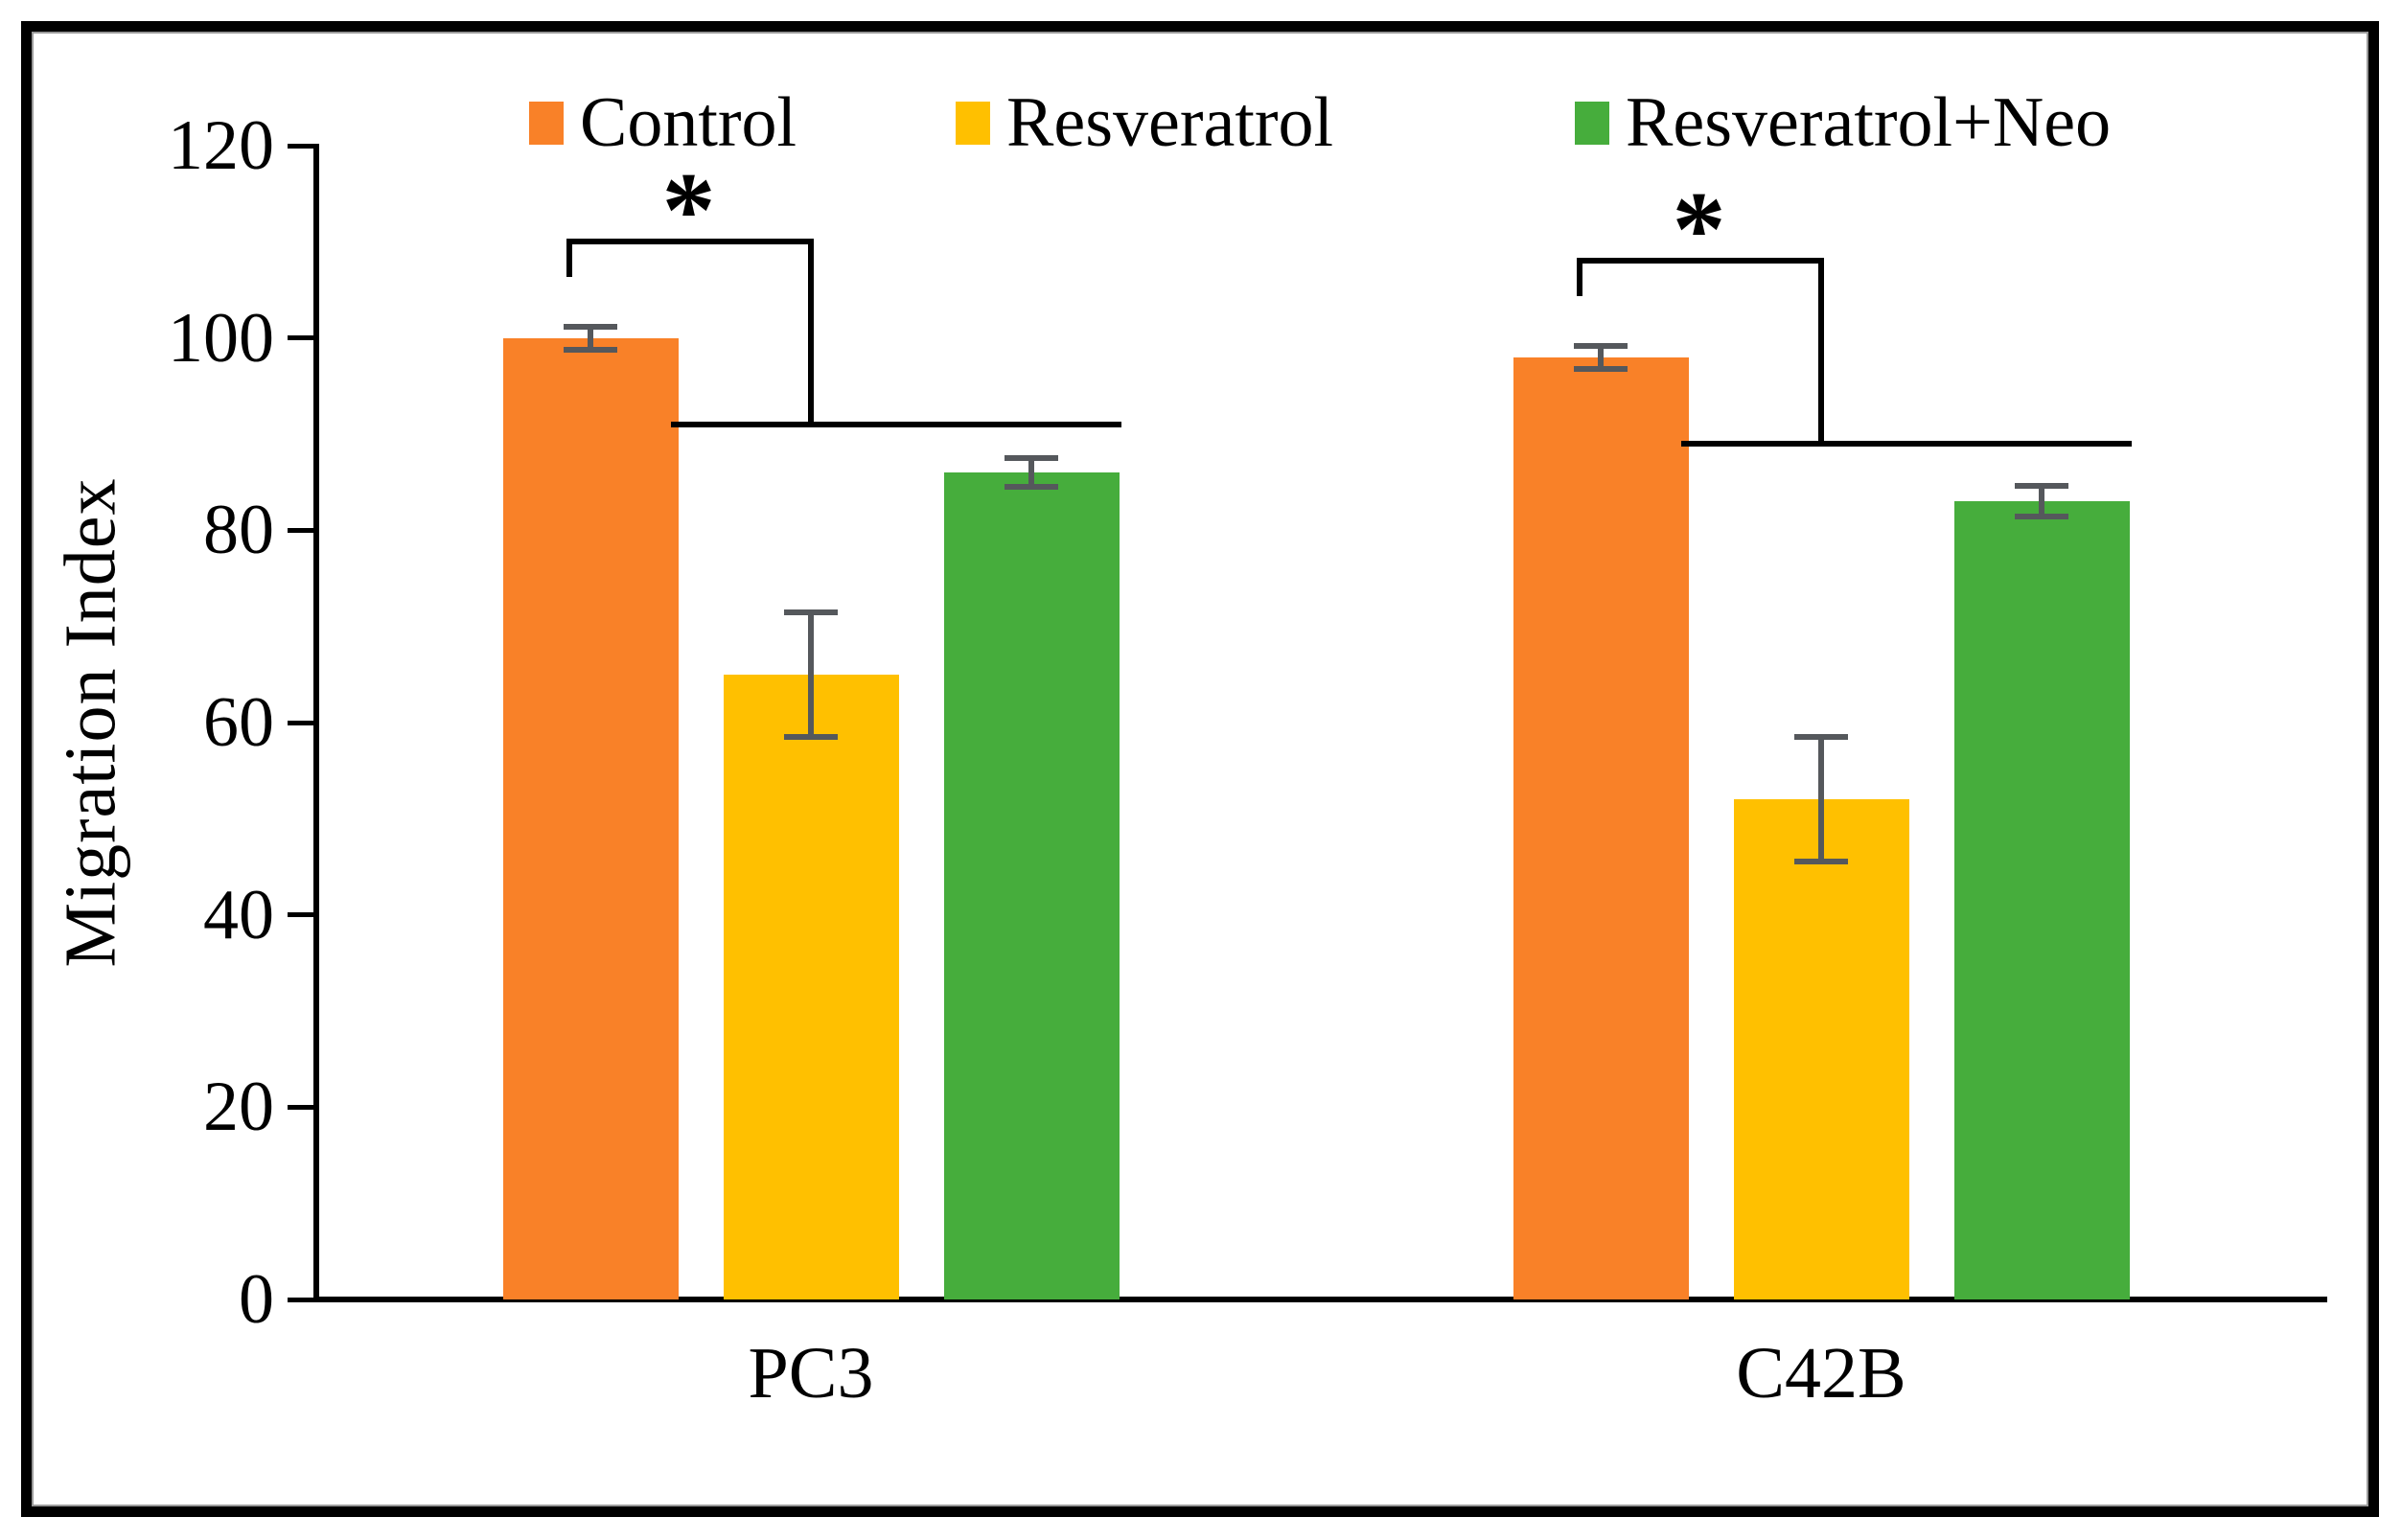  Describe the element at coordinates (221, 338) in the screenshot. I see `y-tick-label: 100` at that location.